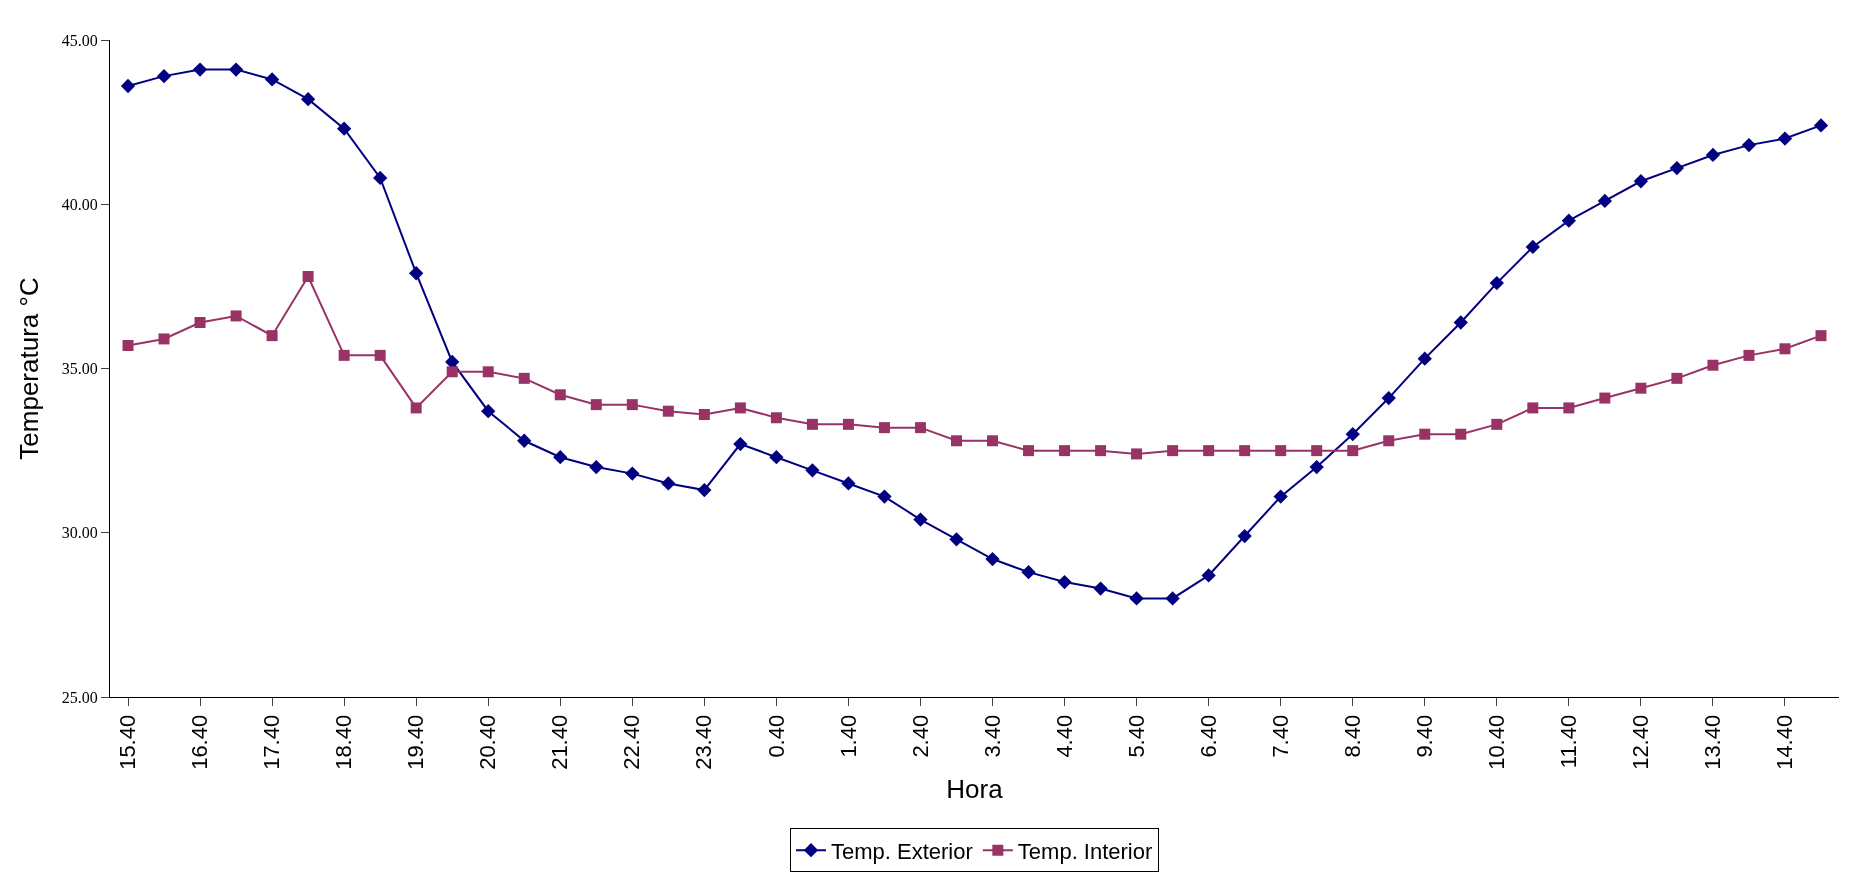  I want to click on x-tick-label: 12.40, so click(1641, 742).